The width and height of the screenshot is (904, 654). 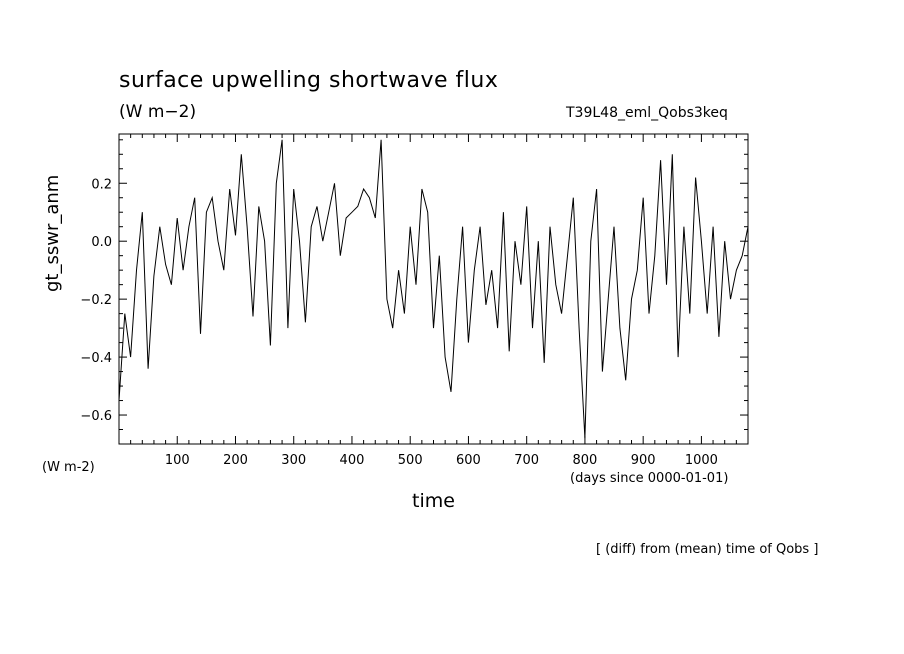 I want to click on y-axis-unit: (W m-2), so click(x=68, y=467).